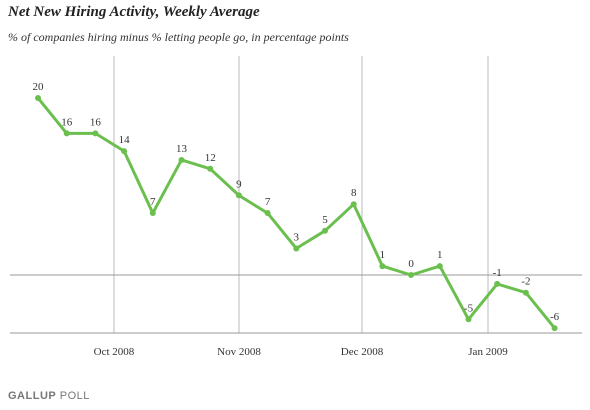 The width and height of the screenshot is (590, 410). I want to click on data-label: 8, so click(354, 193).